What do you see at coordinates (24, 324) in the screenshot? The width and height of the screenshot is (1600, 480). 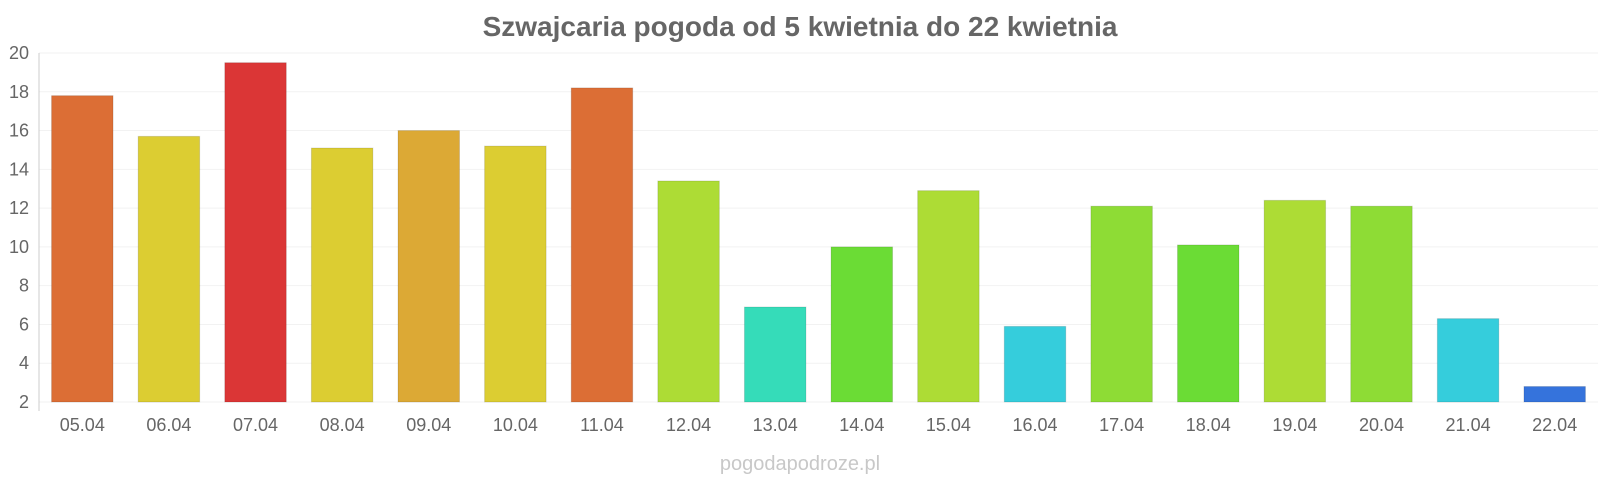 I see `y-tick-label: 6` at bounding box center [24, 324].